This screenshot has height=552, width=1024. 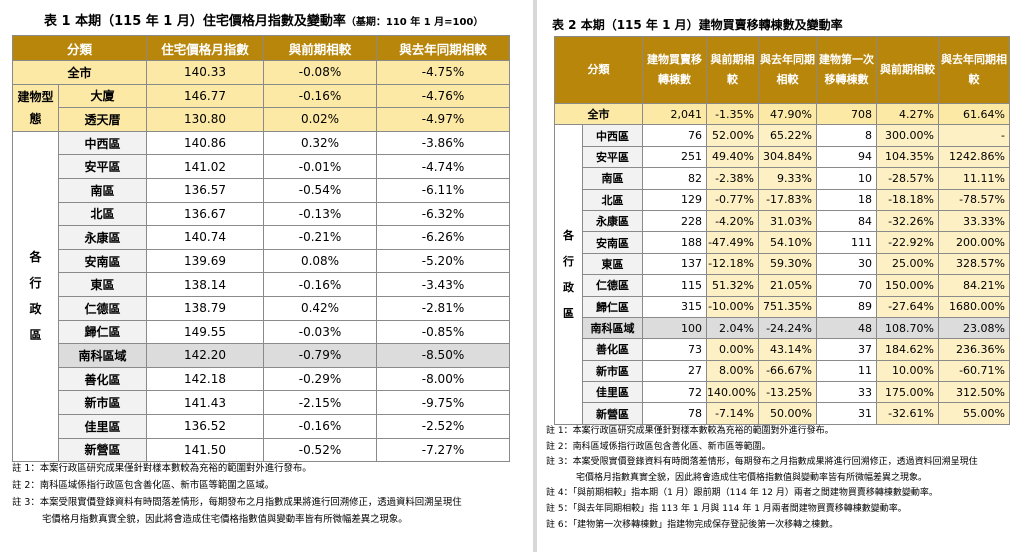 I want to click on district-row: 歸仁區 149.55 -0.03% -0.85%, so click(x=262, y=332).